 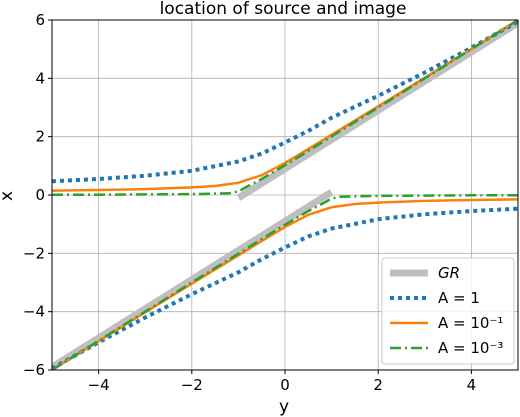 I want to click on y-axis-label: x, so click(x=8, y=196).